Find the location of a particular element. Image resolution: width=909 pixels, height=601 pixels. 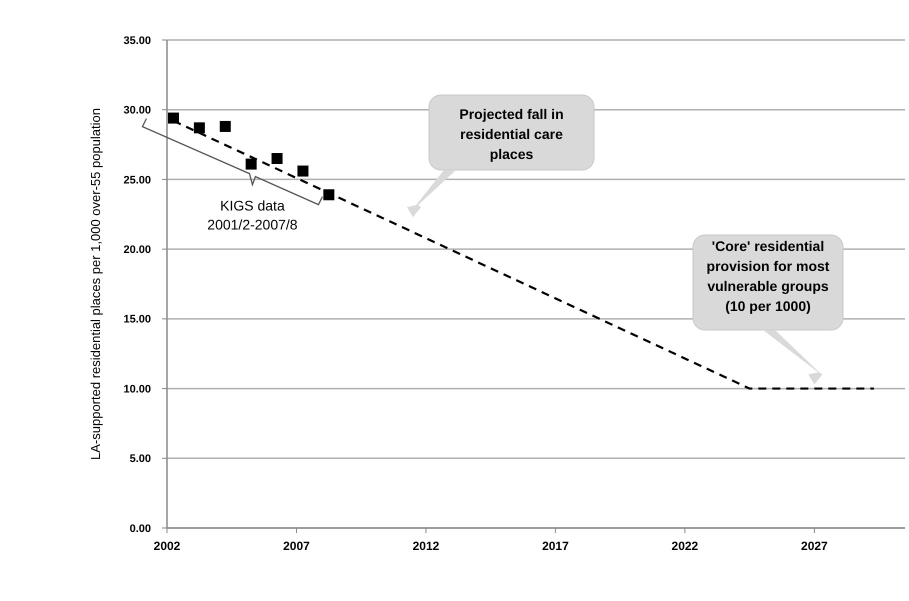

x-tick-label: 2007 is located at coordinates (296, 546).